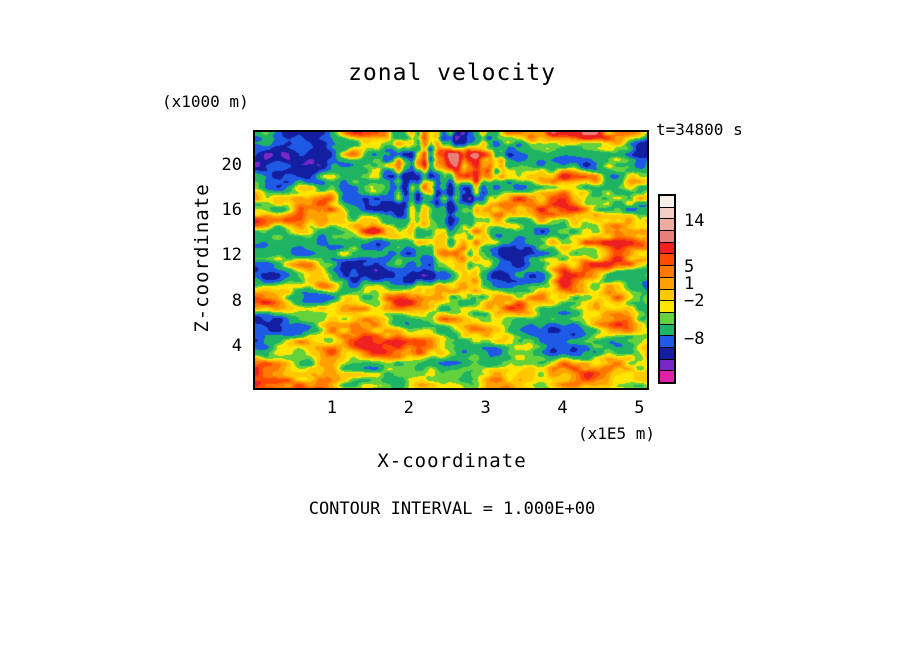 The width and height of the screenshot is (904, 654). I want to click on y-tick-label: 4, so click(236, 346).